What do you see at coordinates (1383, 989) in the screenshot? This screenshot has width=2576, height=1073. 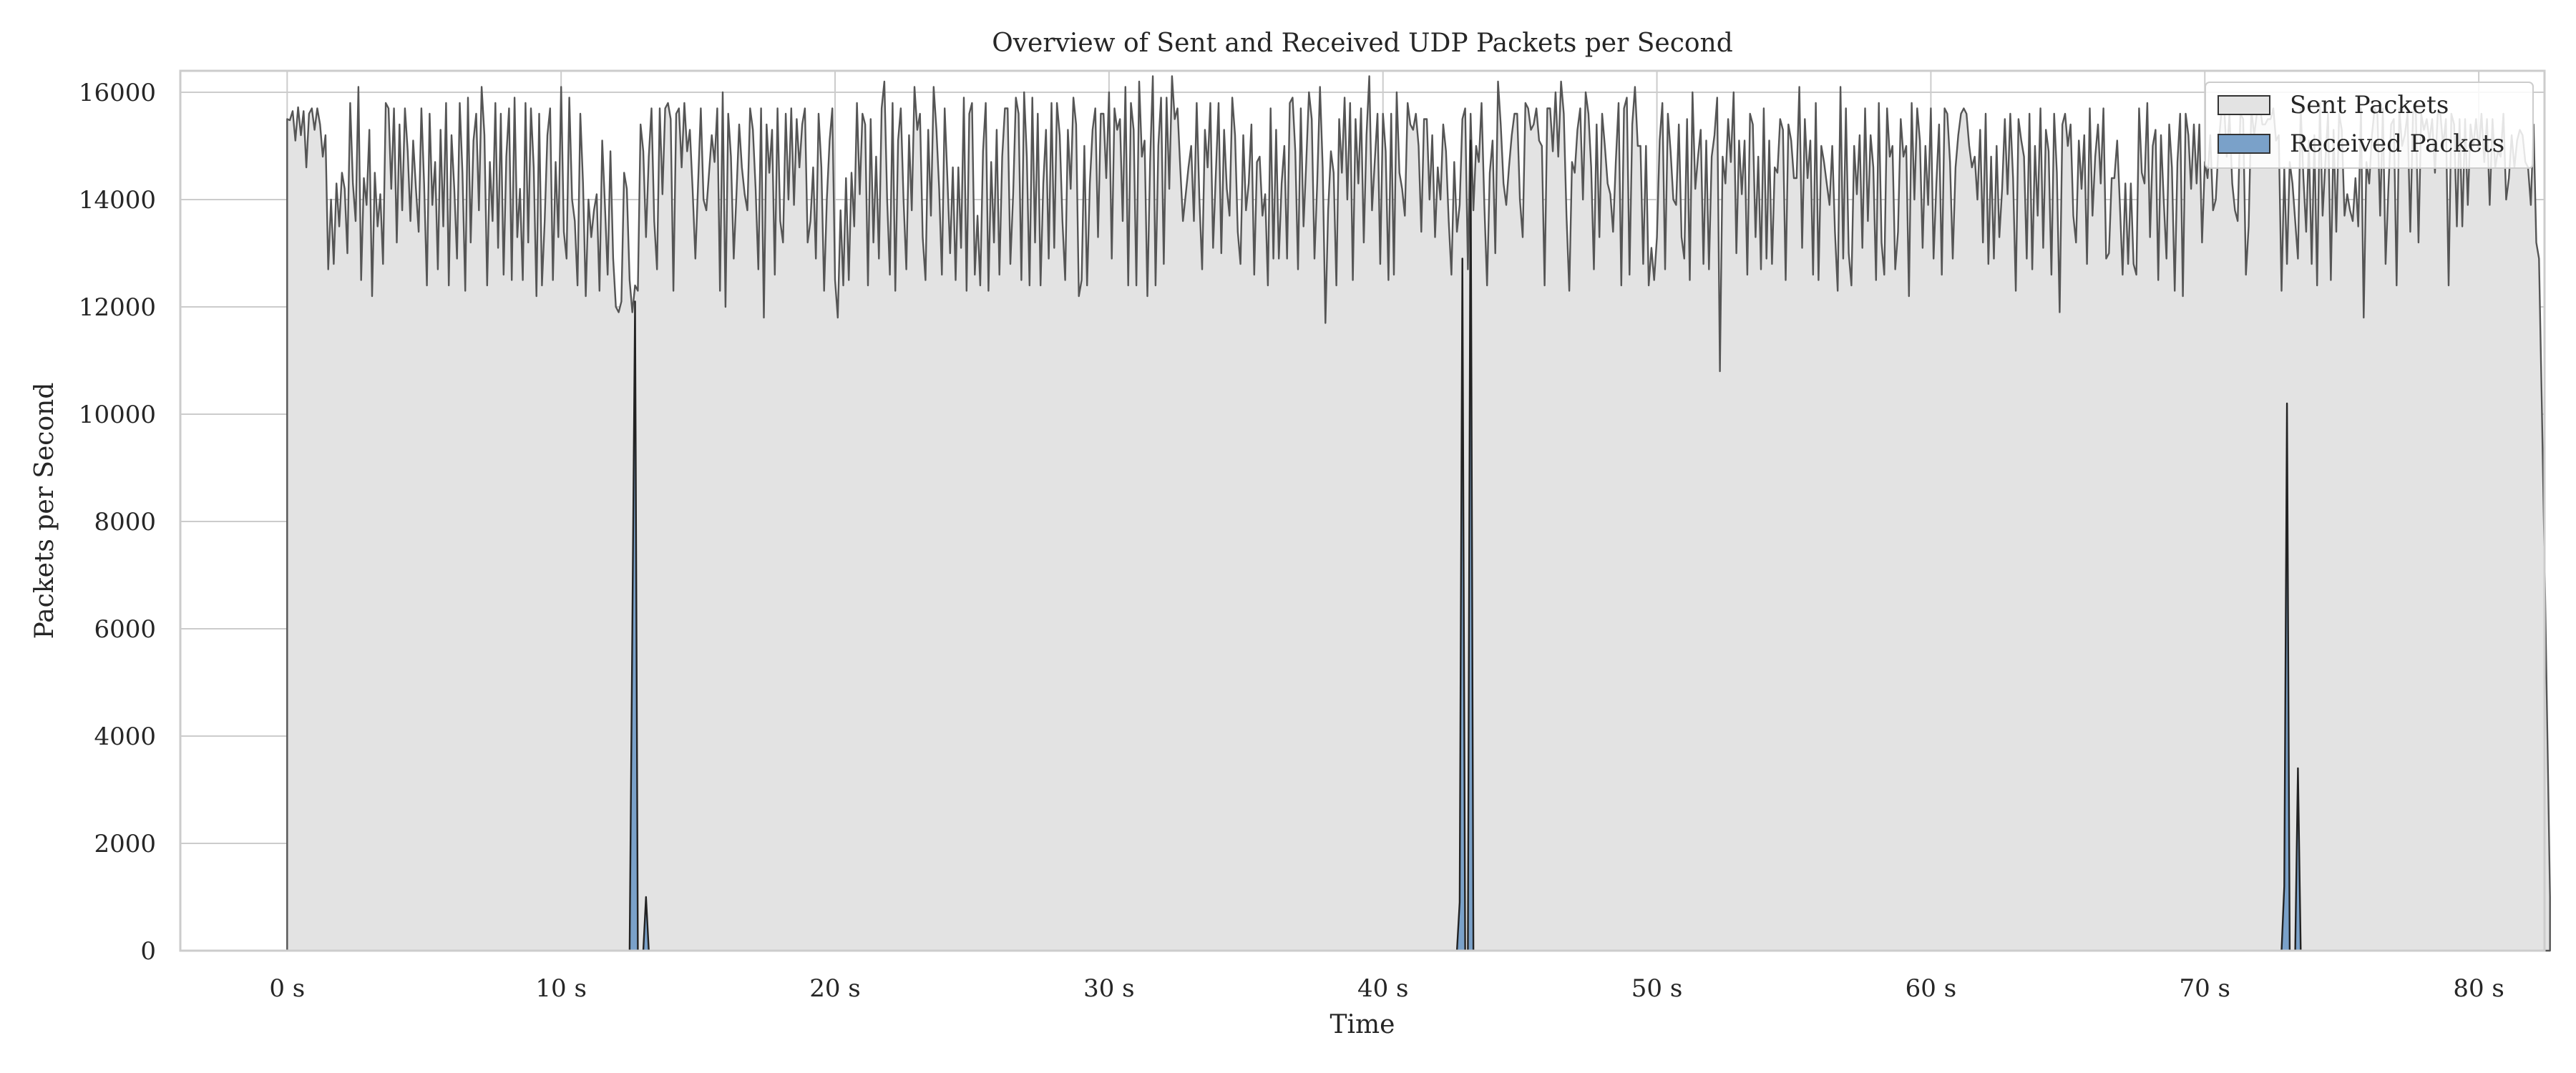 I see `x-tick-label: 40 s` at bounding box center [1383, 989].